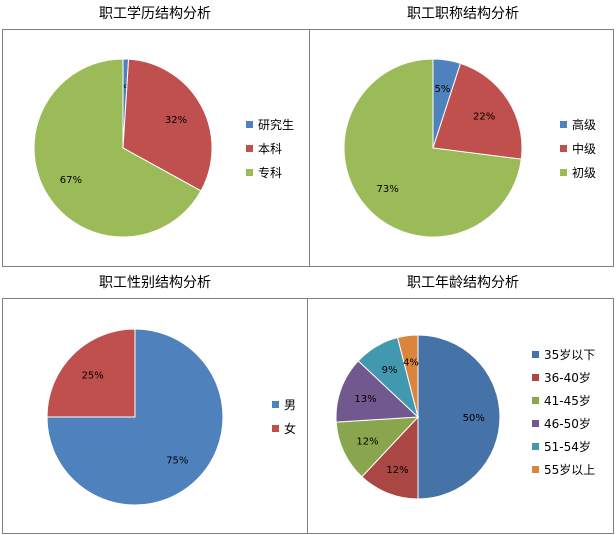 The height and width of the screenshot is (535, 616). I want to click on pie-slice-35岁以下, so click(459, 417).